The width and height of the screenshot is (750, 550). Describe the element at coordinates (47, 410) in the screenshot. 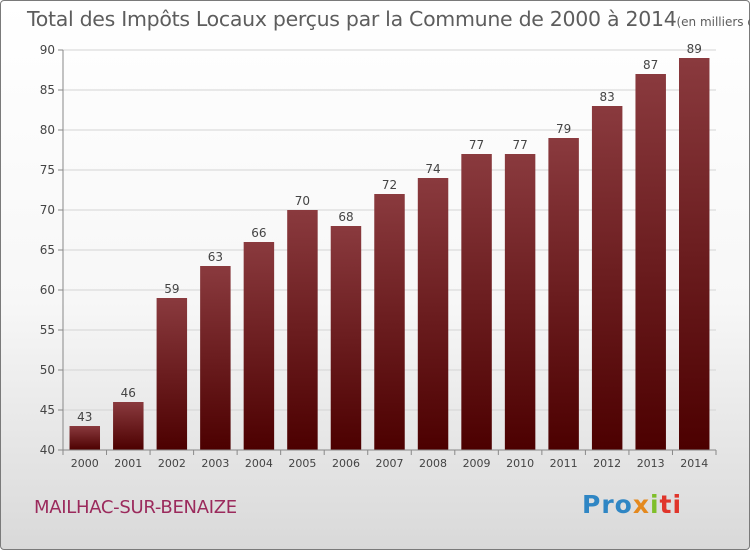

I see `y-tick-label: 45` at that location.